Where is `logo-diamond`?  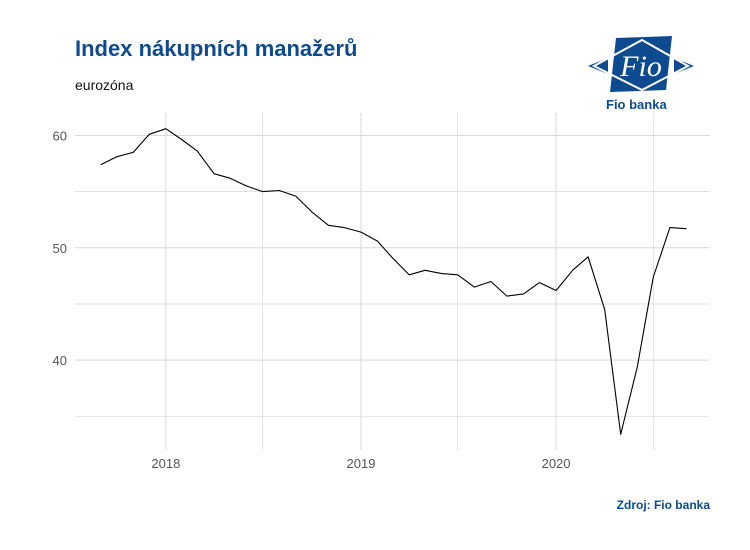 logo-diamond is located at coordinates (641, 65).